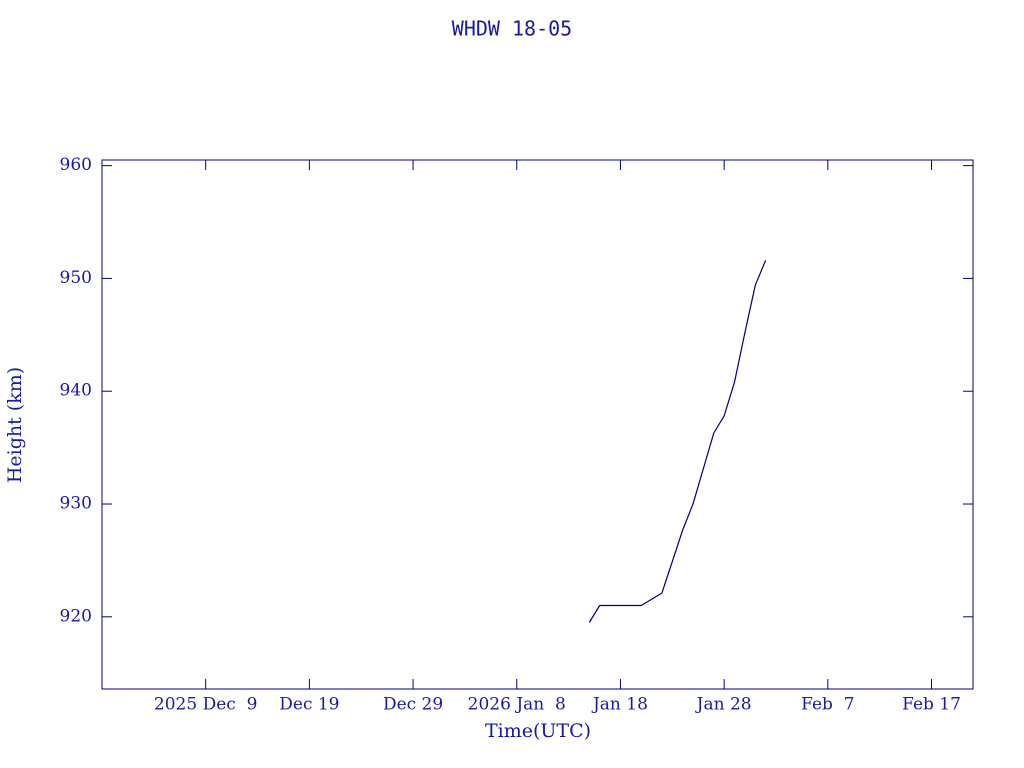 The width and height of the screenshot is (1024, 768). Describe the element at coordinates (538, 731) in the screenshot. I see `x-axis-label: Time(UTC)` at that location.